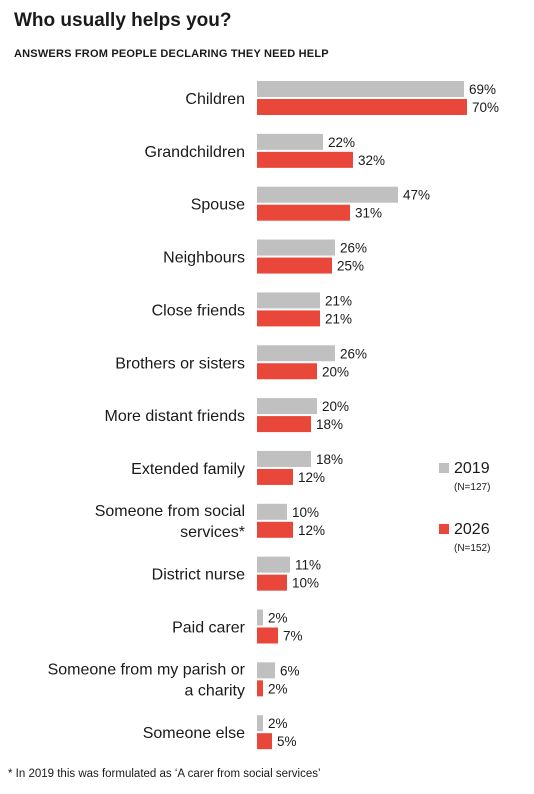 This screenshot has height=794, width=534. I want to click on category-label: Someone else, so click(194, 733).